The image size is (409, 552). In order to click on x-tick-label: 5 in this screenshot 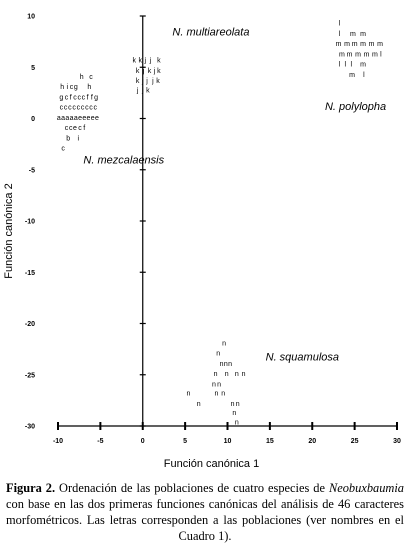, I will do `click(185, 441)`.